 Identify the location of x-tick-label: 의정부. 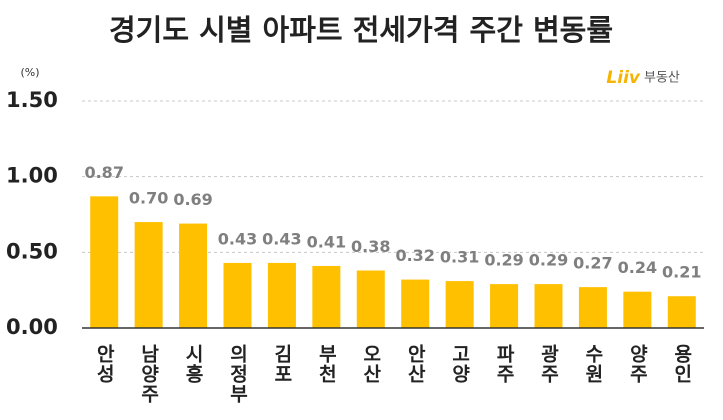
(238, 374).